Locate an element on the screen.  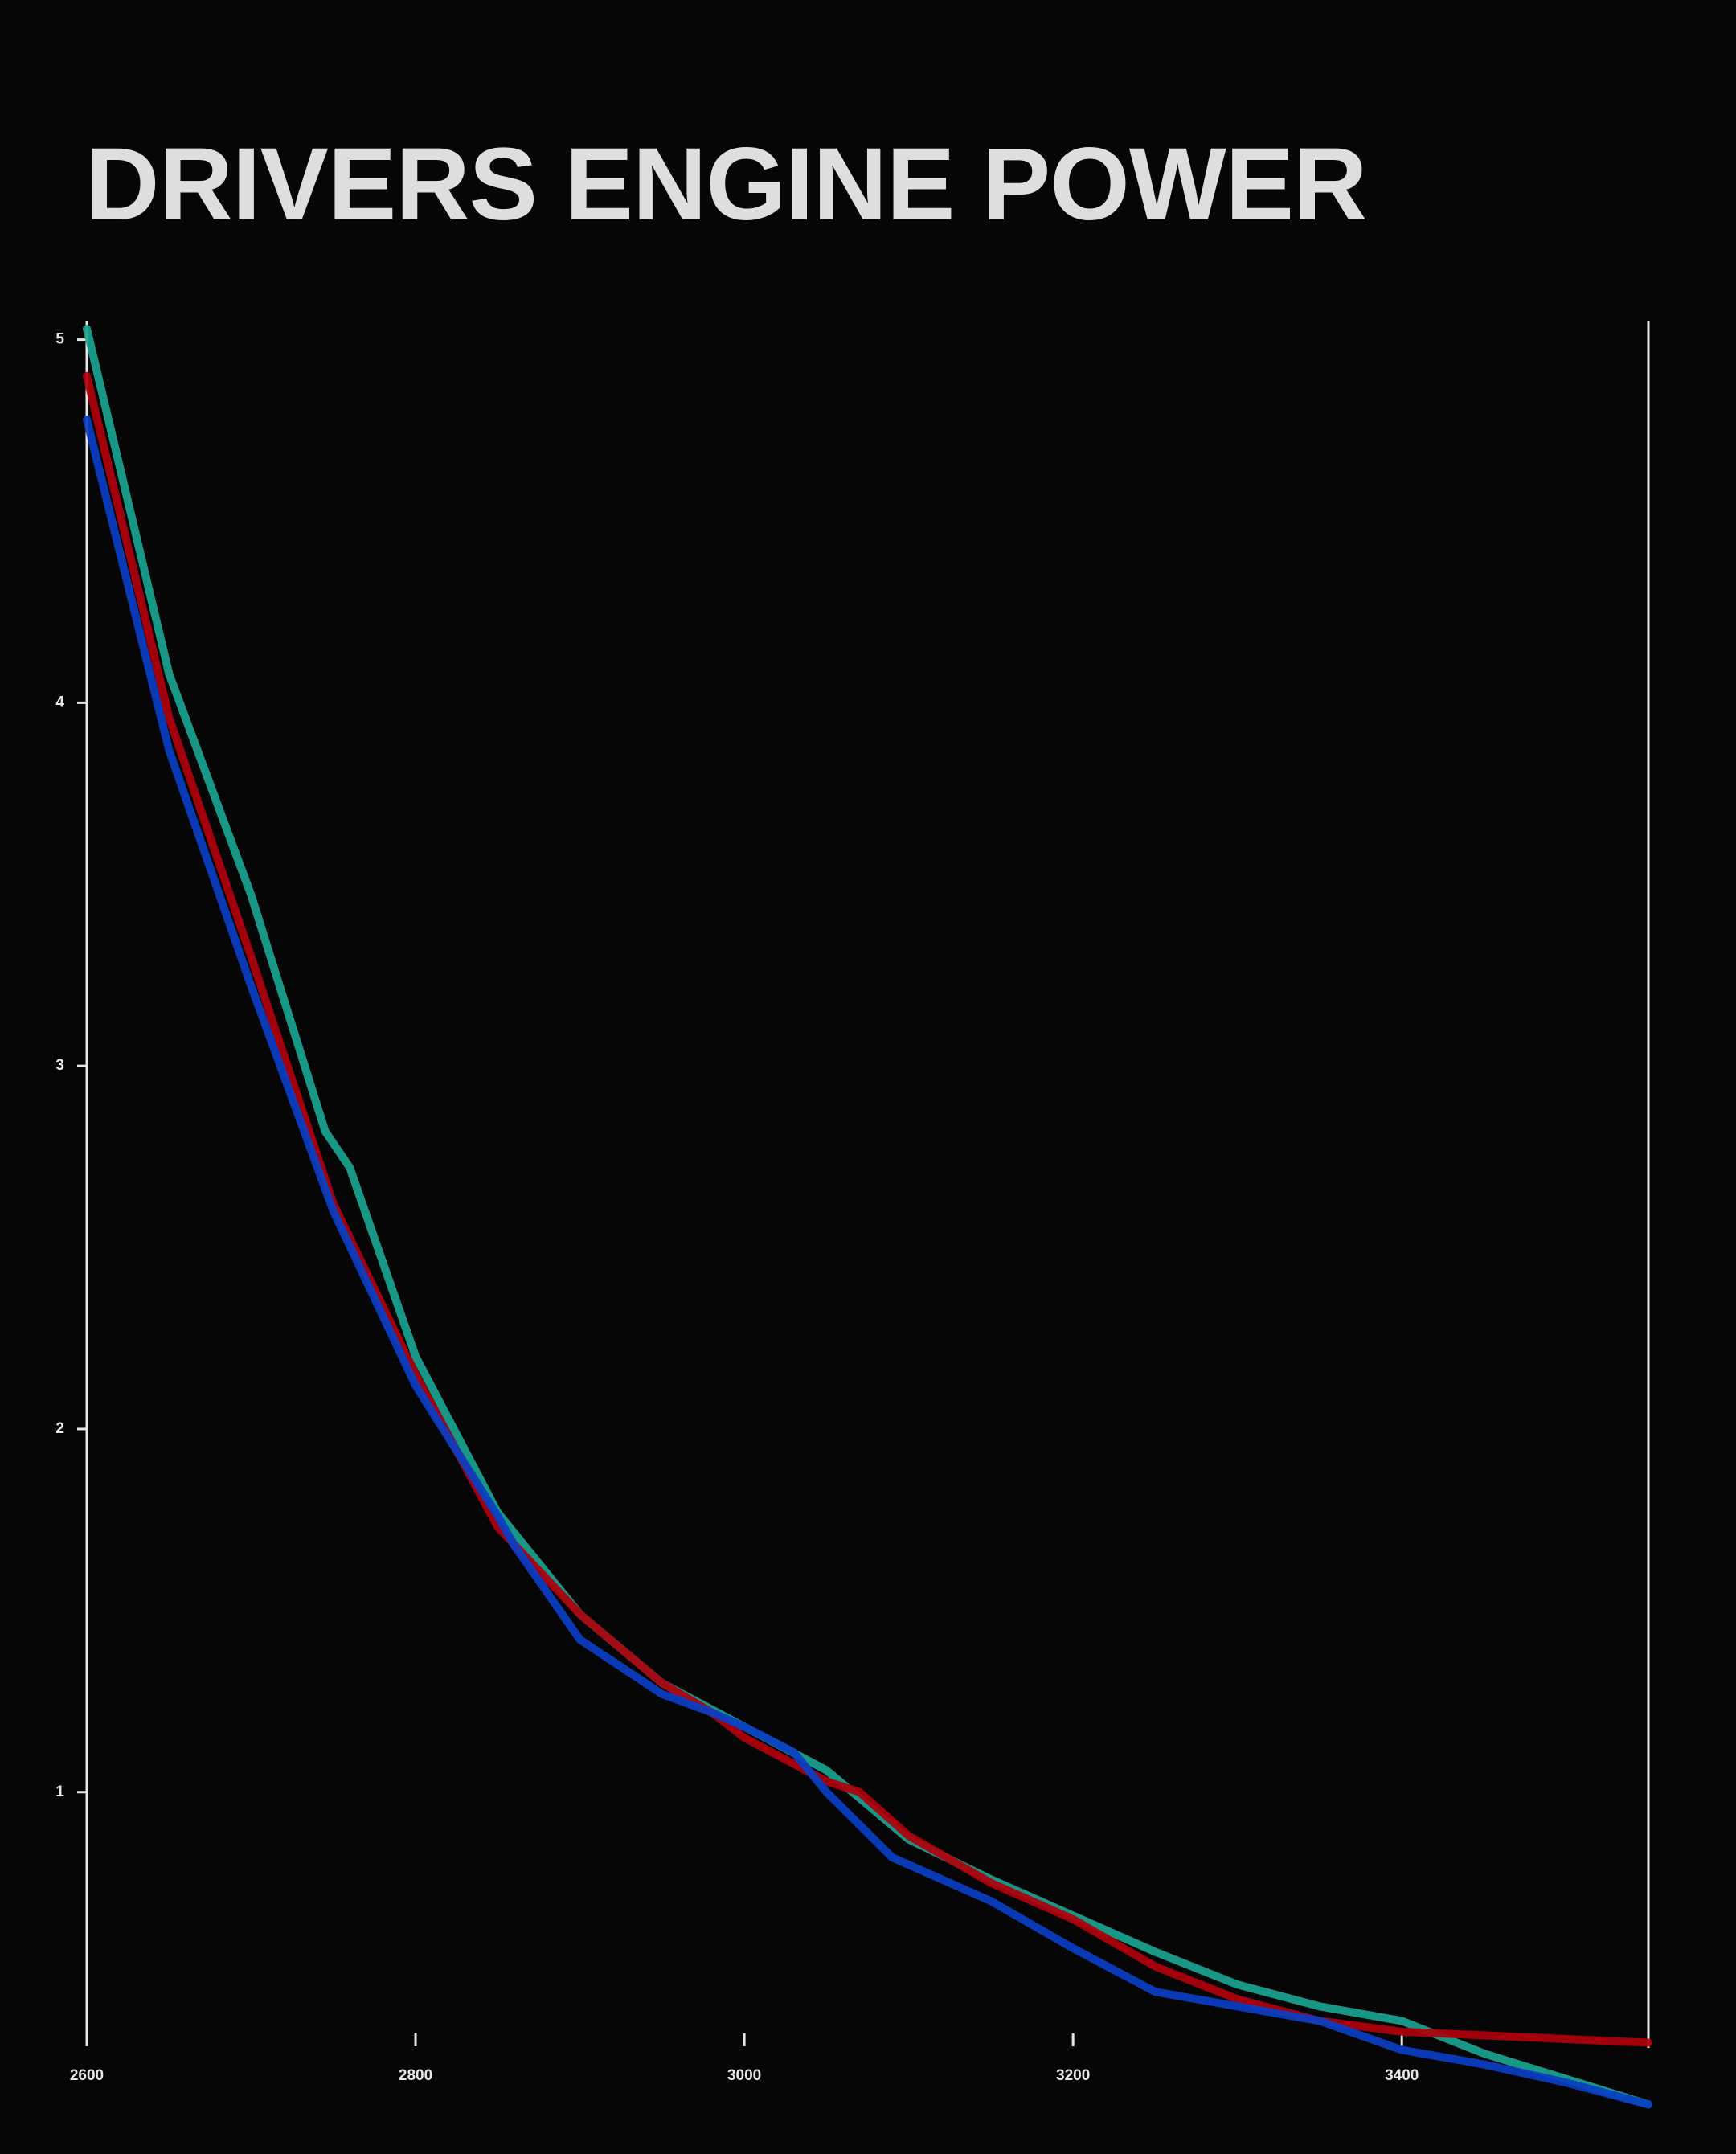
x-tick-label: 3400 is located at coordinates (1402, 2075).